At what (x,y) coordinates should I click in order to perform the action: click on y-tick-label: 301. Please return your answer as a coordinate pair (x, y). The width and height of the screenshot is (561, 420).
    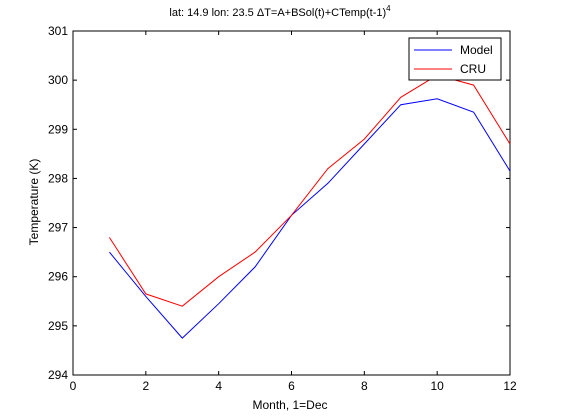
    Looking at the image, I should click on (58, 31).